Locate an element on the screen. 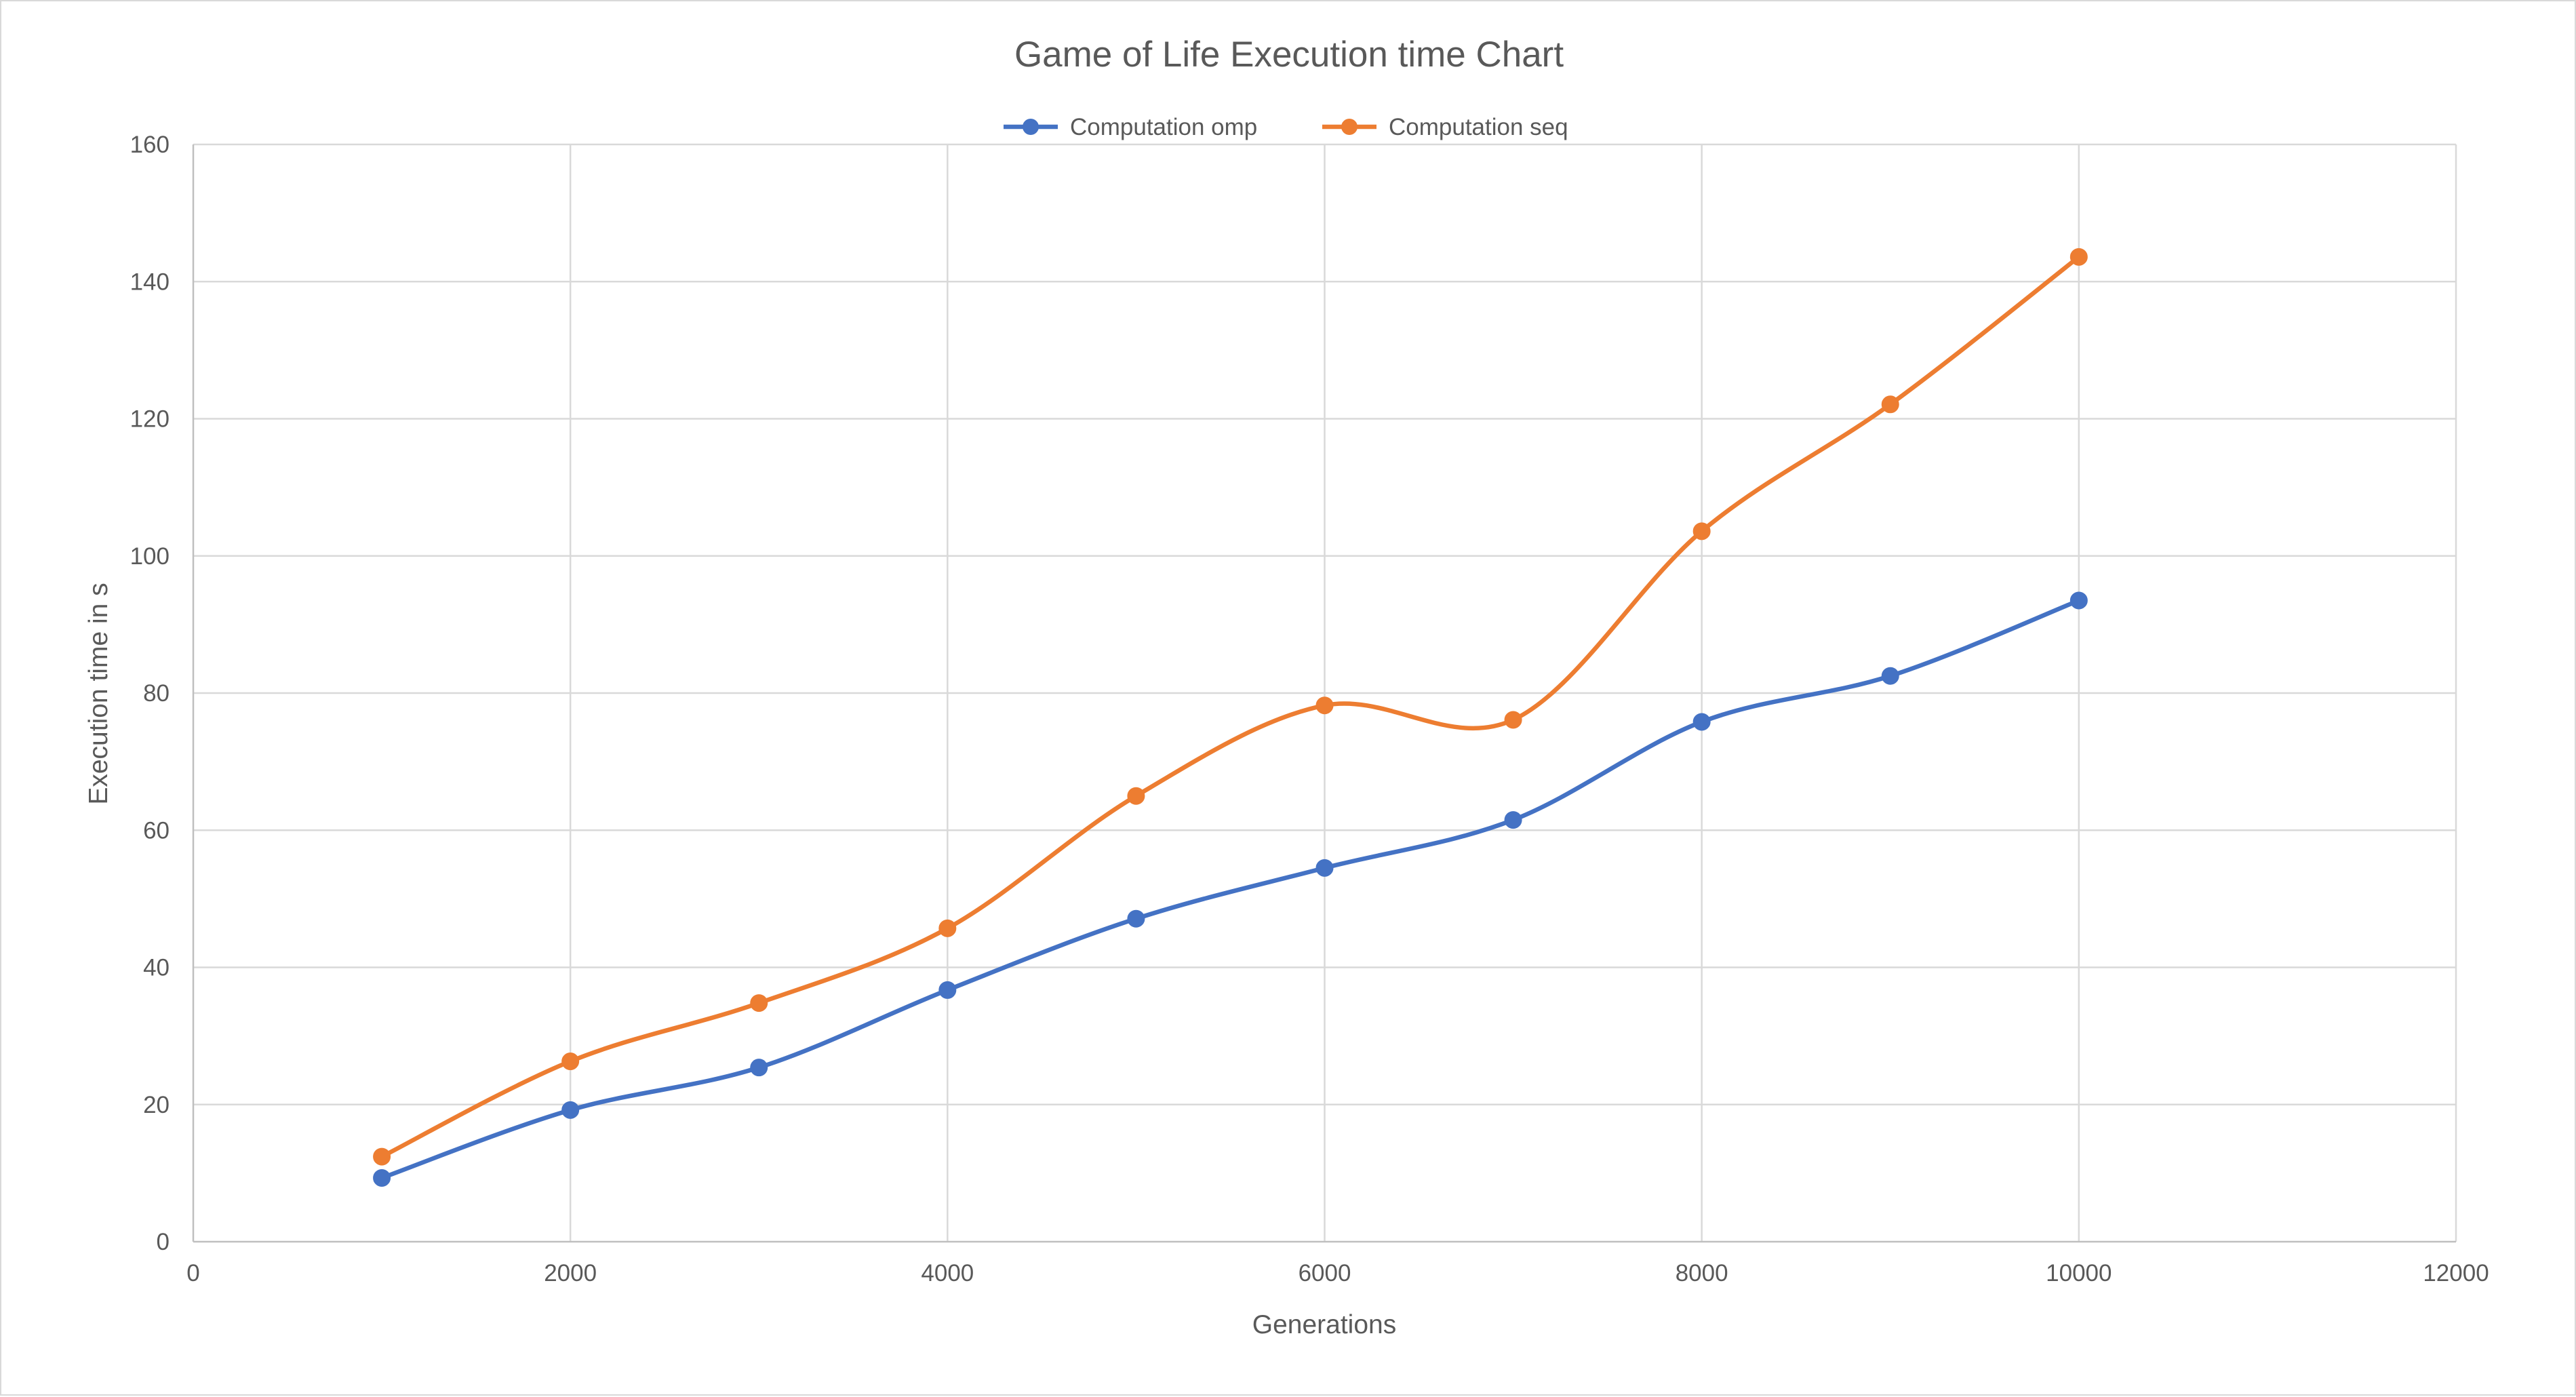 Image resolution: width=2576 pixels, height=1397 pixels. y-tick-label: 160 is located at coordinates (150, 145).